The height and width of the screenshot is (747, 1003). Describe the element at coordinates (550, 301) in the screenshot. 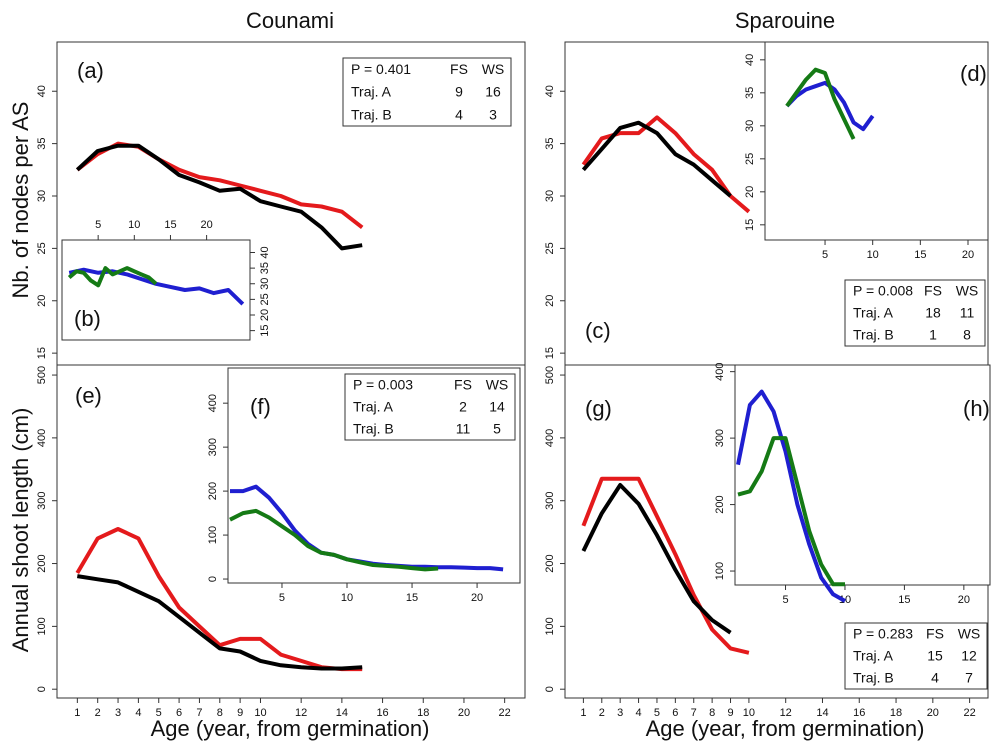

I see `y-tick-label: 20` at that location.